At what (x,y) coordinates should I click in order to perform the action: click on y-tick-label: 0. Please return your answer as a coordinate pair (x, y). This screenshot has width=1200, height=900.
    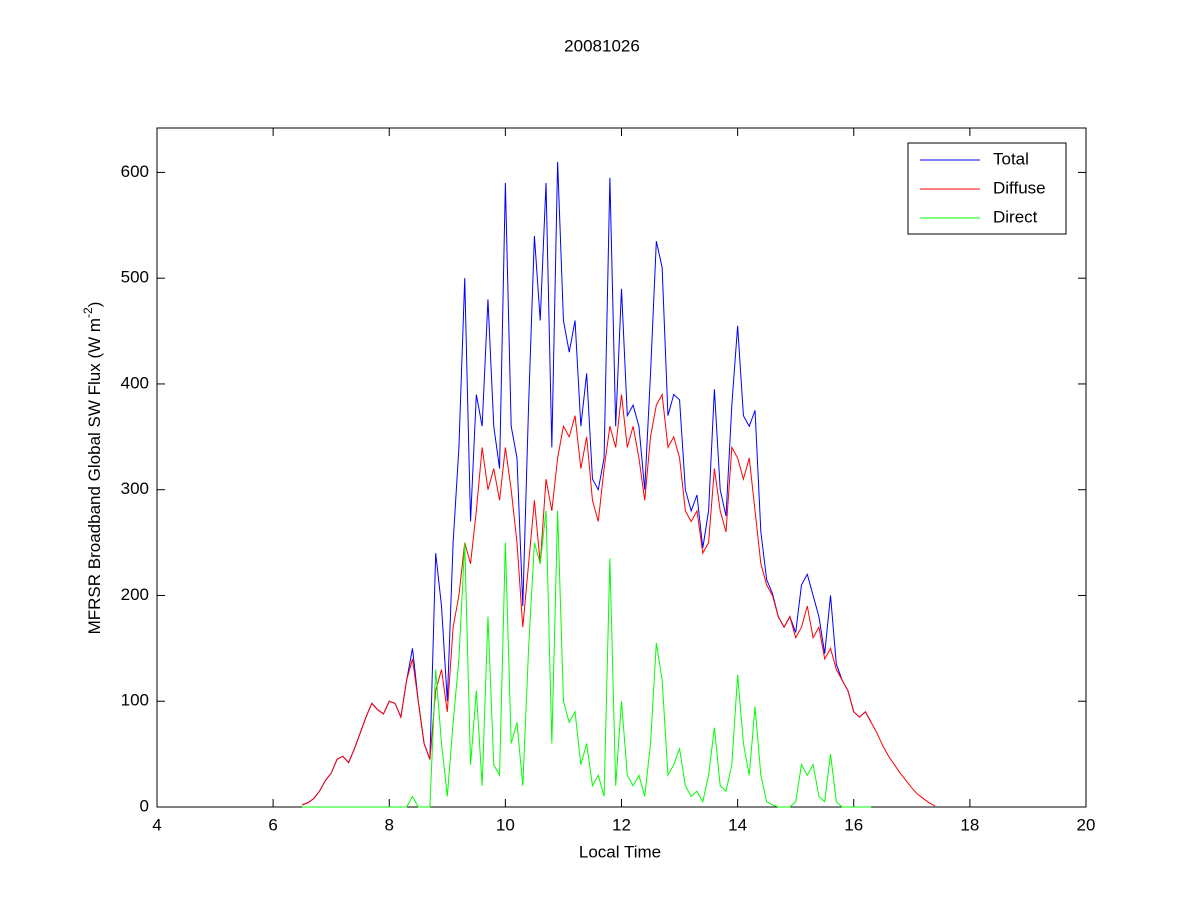
    Looking at the image, I should click on (144, 805).